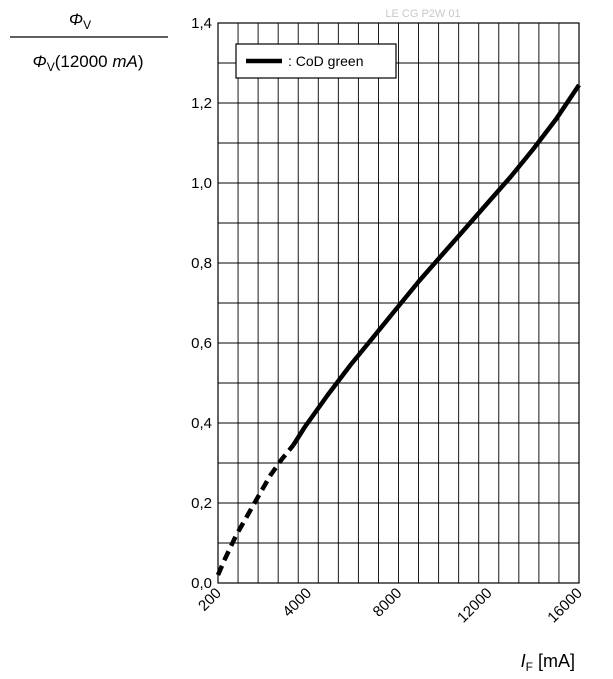 The height and width of the screenshot is (679, 613). What do you see at coordinates (388, 603) in the screenshot?
I see `x-tick-label: 8000` at bounding box center [388, 603].